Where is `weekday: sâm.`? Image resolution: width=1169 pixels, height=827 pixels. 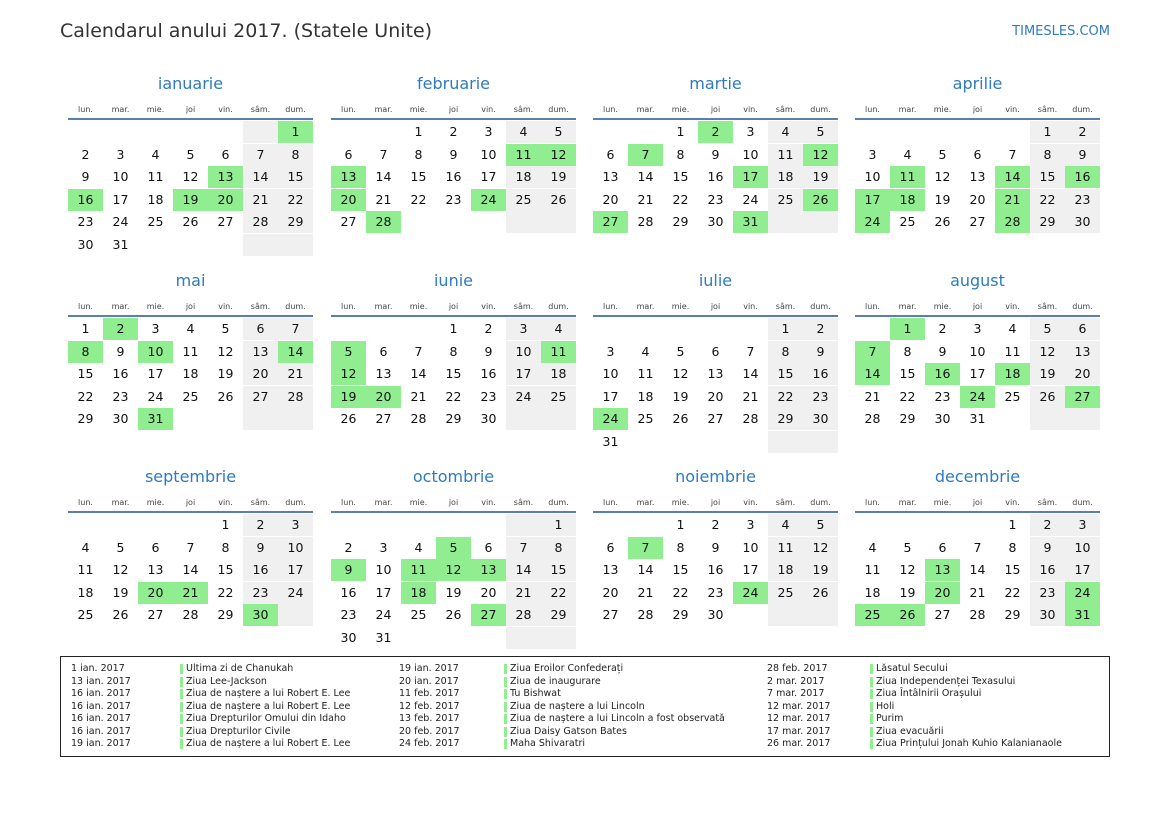 weekday: sâm. is located at coordinates (260, 502).